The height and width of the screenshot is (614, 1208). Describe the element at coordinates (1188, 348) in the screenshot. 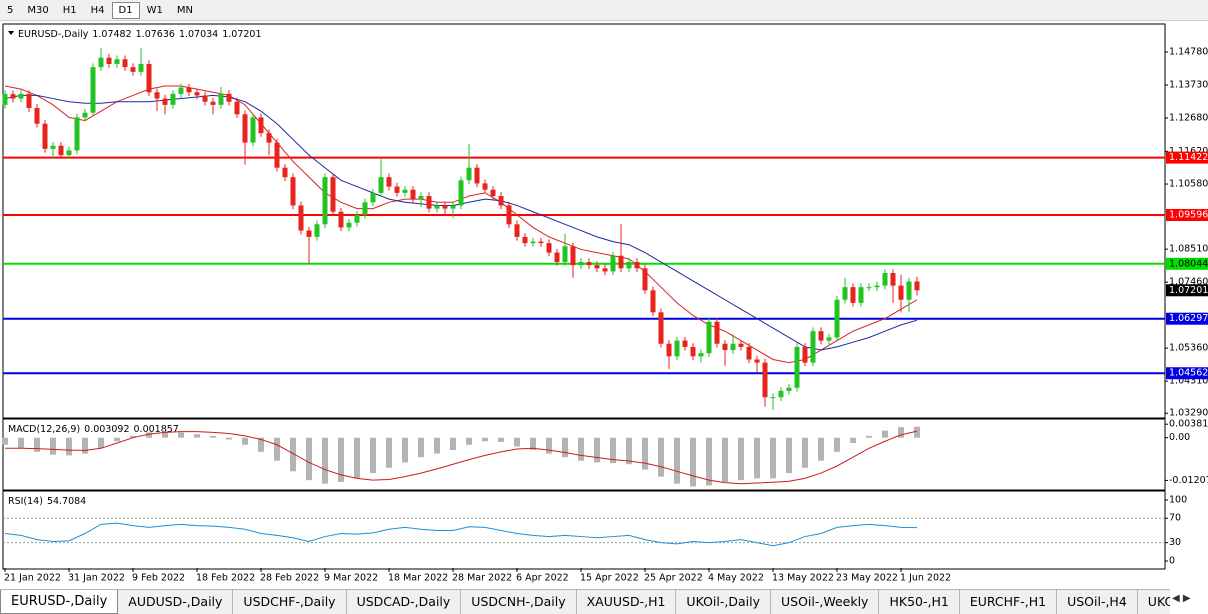

I see `y-tick-label: 1.05360` at that location.